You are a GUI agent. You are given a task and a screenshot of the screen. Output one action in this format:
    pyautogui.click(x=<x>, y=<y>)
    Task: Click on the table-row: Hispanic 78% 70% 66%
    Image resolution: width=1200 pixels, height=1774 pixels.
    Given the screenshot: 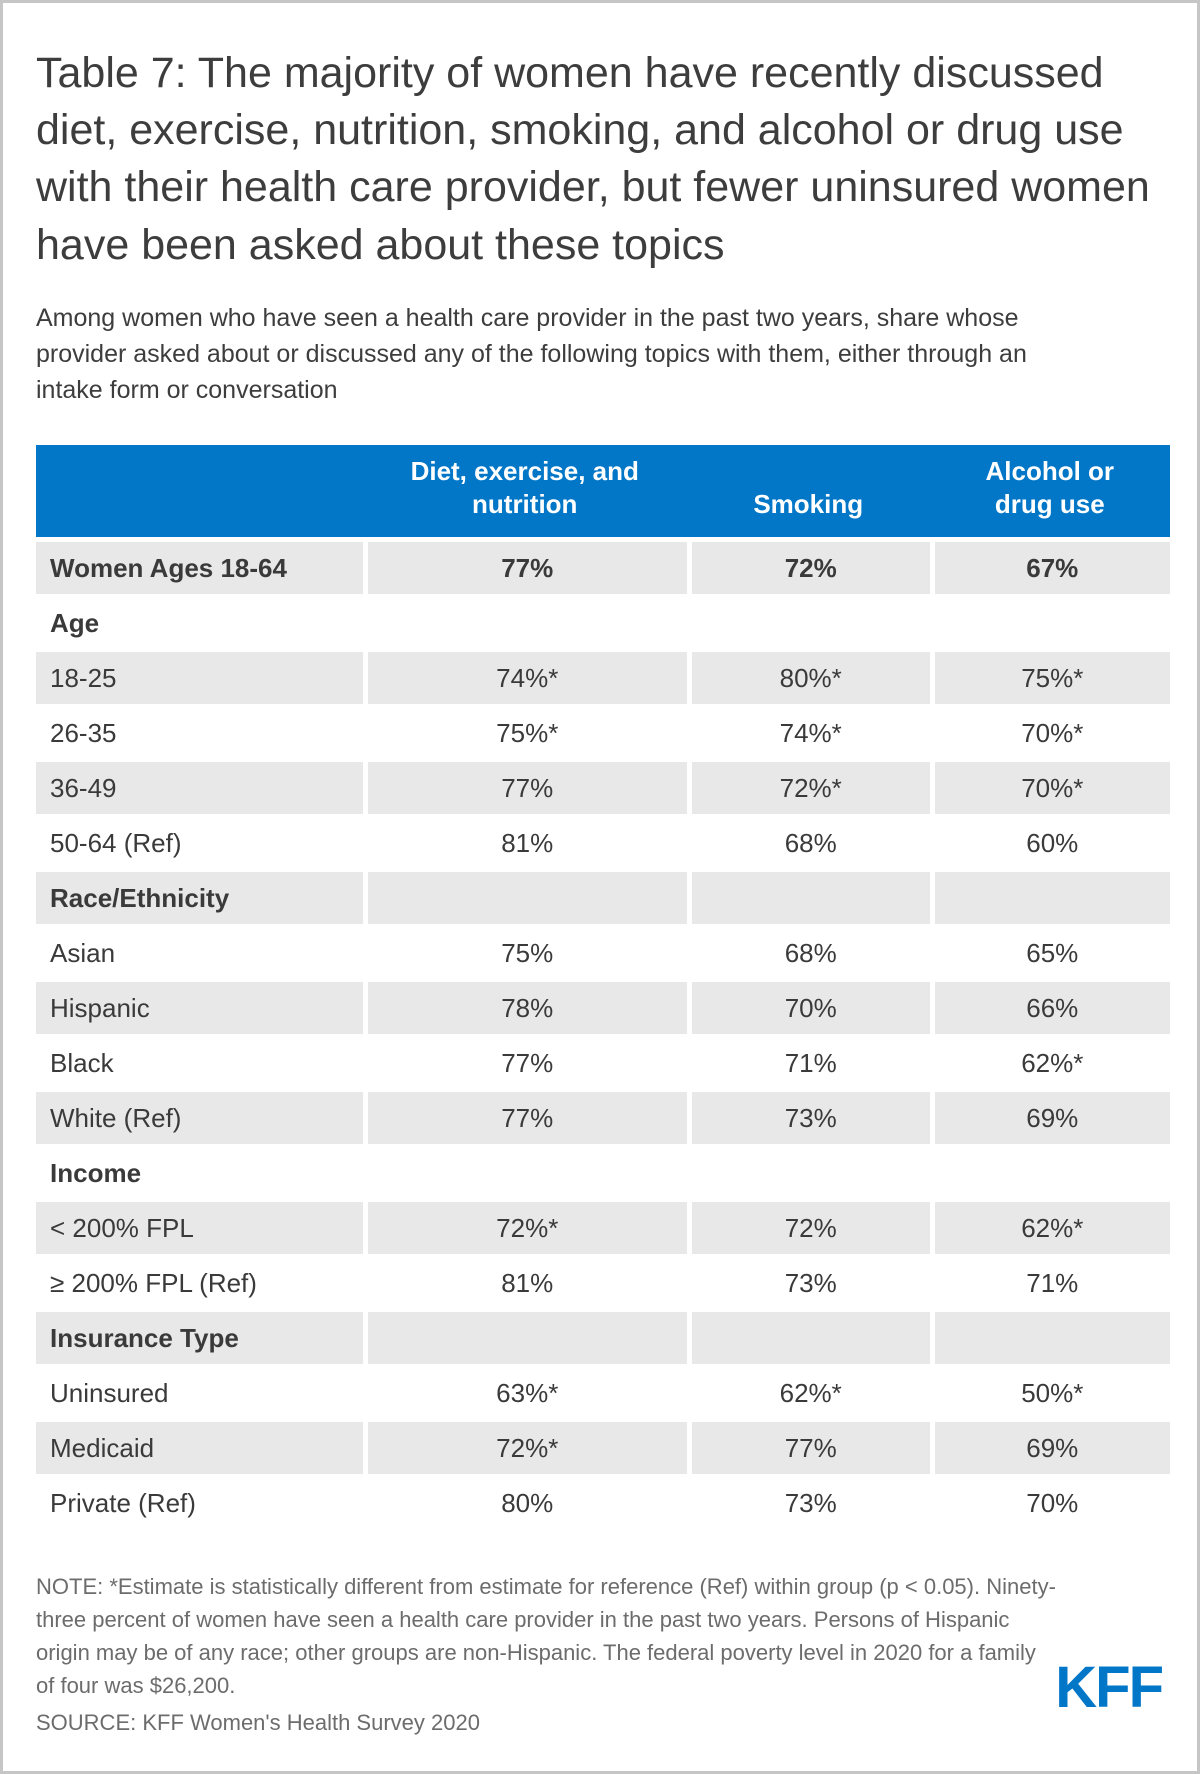 What is the action you would take?
    pyautogui.click(x=603, y=1010)
    